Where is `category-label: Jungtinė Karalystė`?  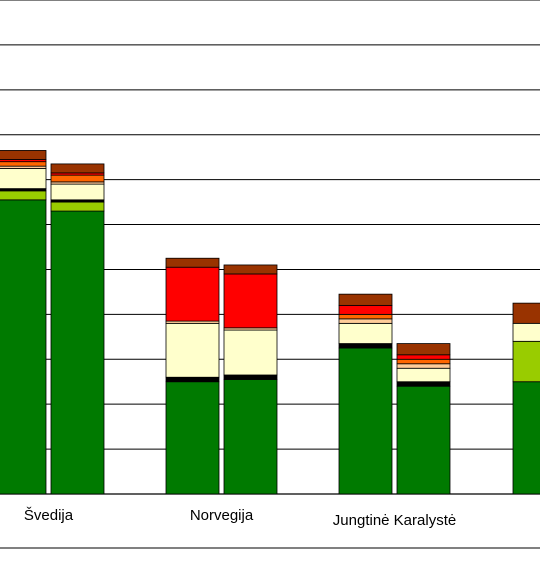 category-label: Jungtinė Karalystė is located at coordinates (394, 520).